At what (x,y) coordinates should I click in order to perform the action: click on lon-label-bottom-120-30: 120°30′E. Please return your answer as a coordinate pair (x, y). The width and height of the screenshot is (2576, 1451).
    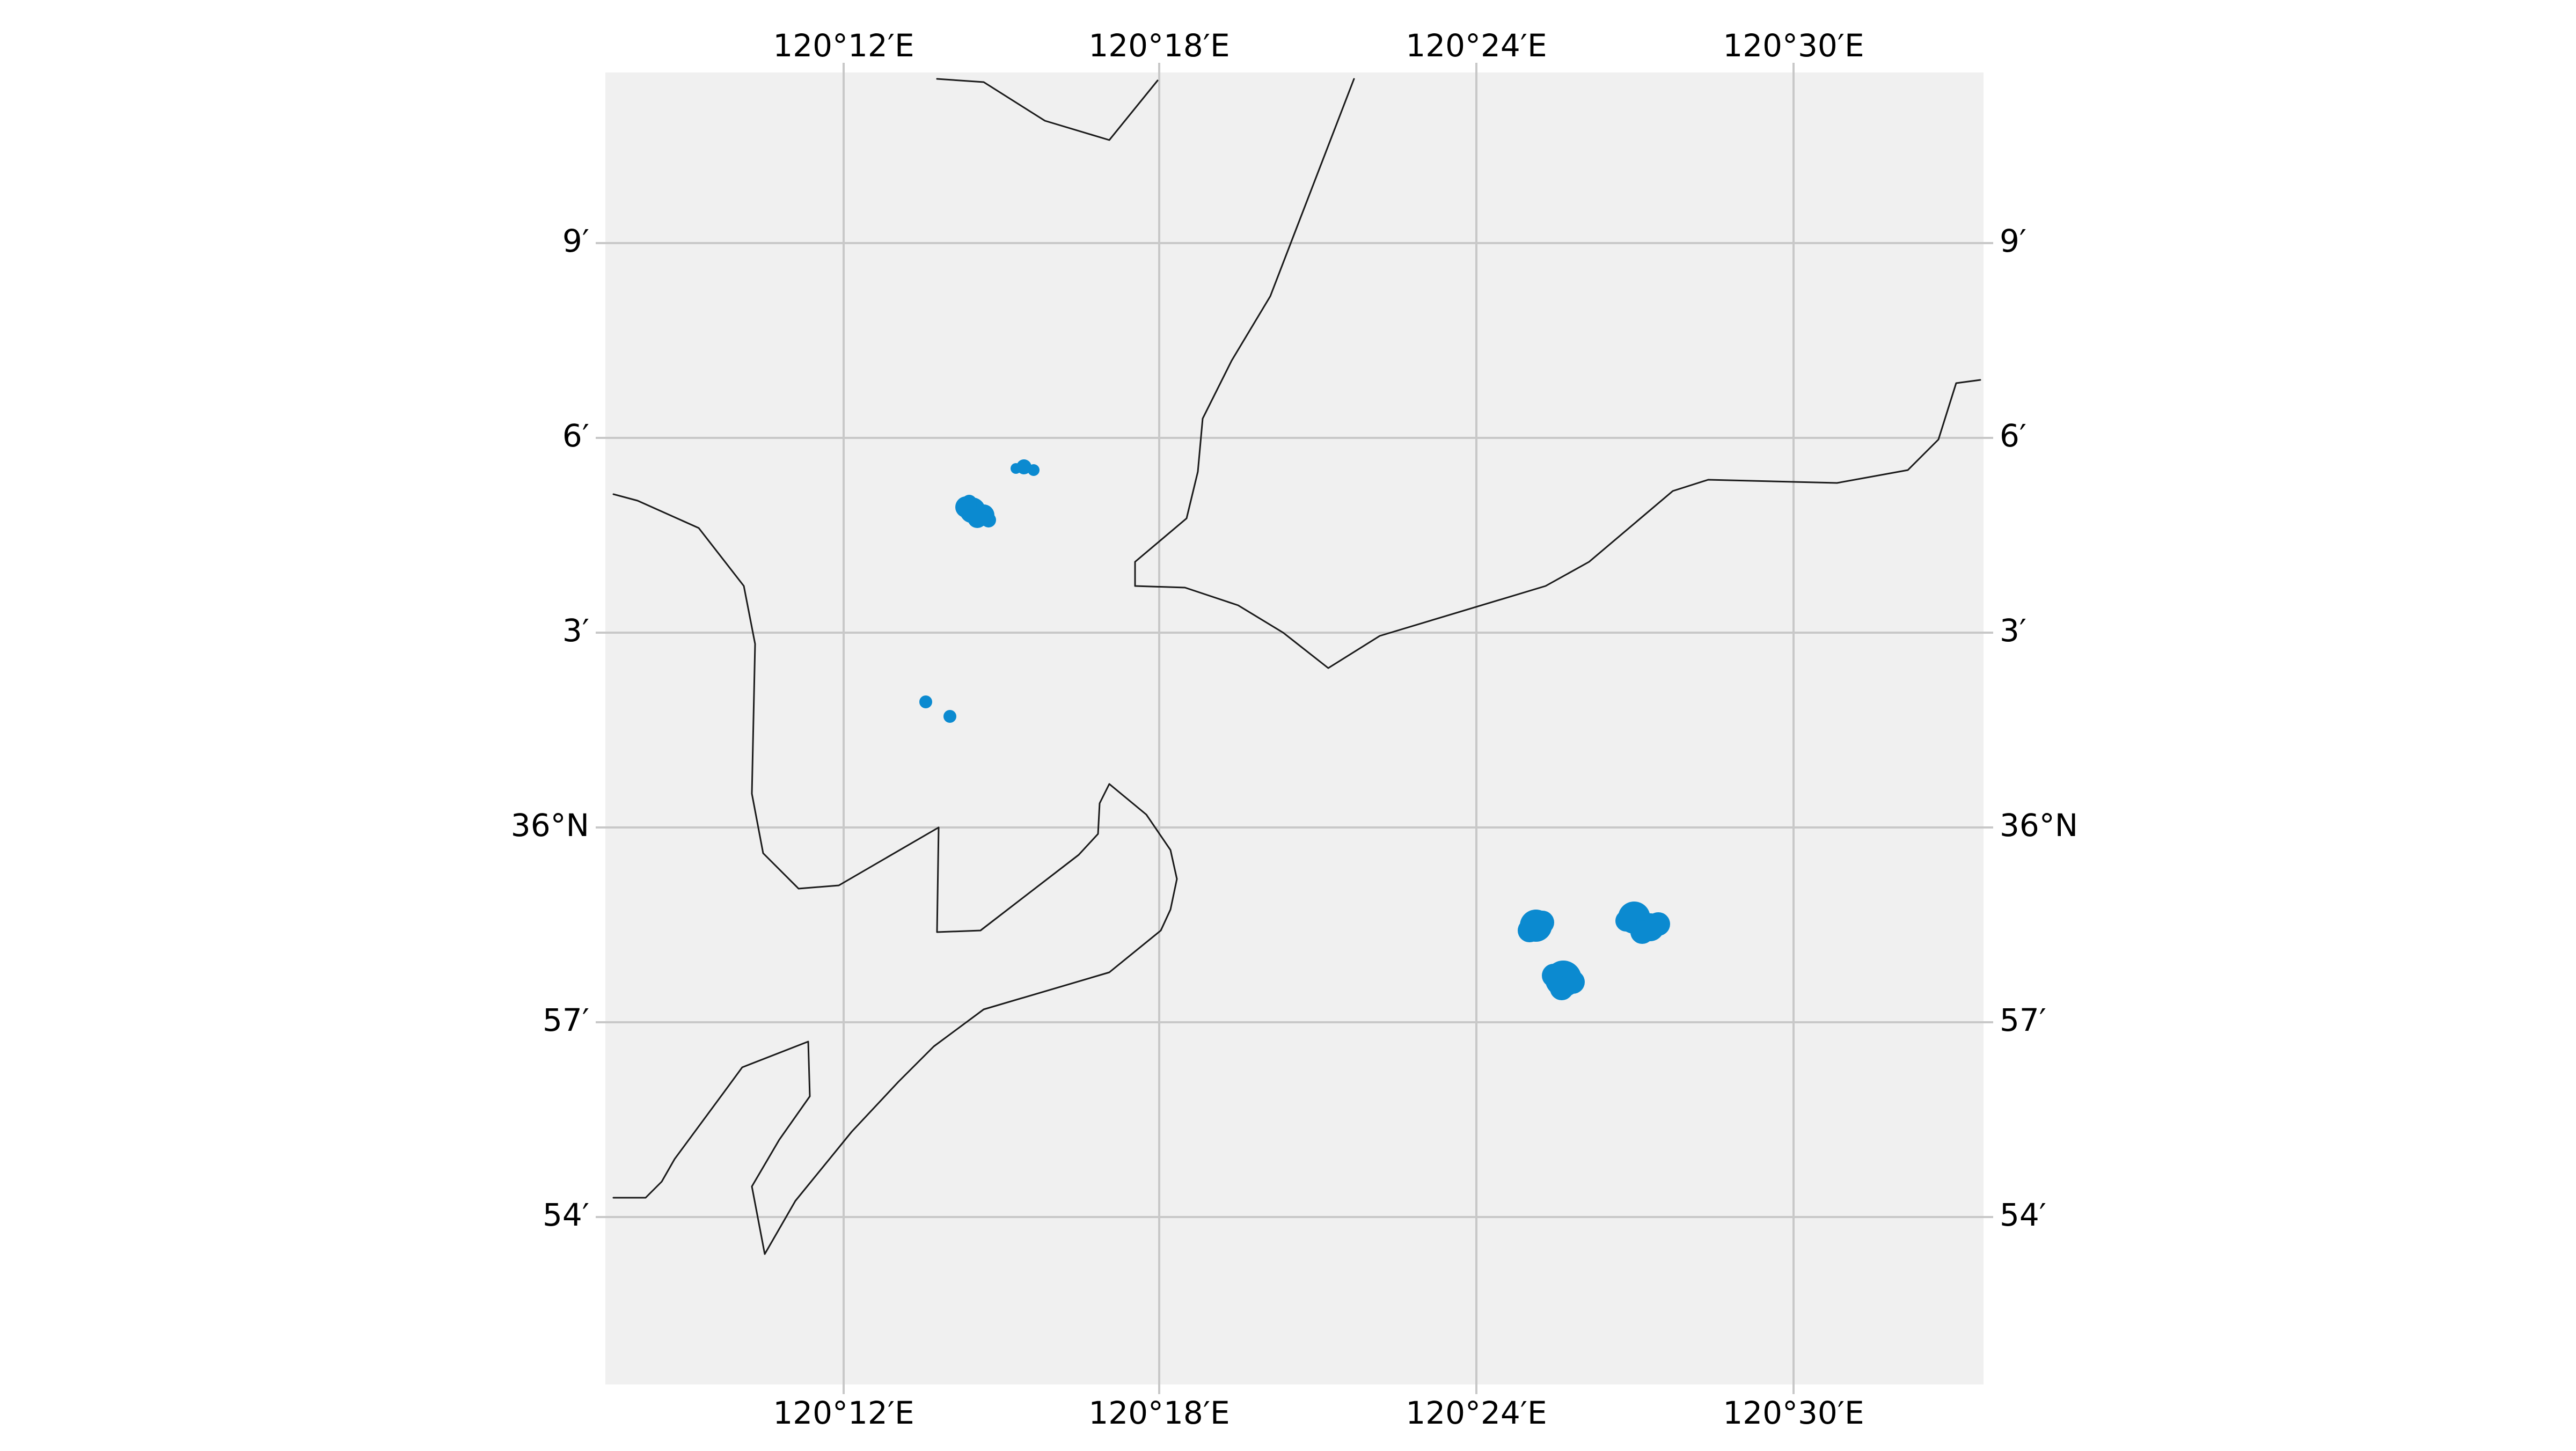
    Looking at the image, I should click on (1793, 1413).